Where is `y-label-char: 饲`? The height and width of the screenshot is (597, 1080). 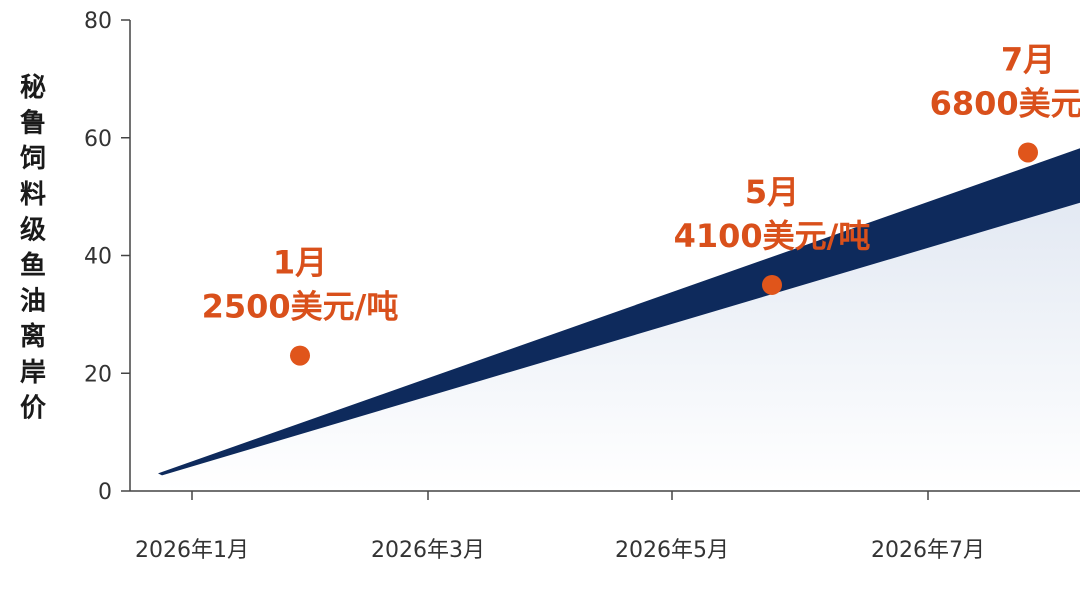 y-label-char: 饲 is located at coordinates (32, 159).